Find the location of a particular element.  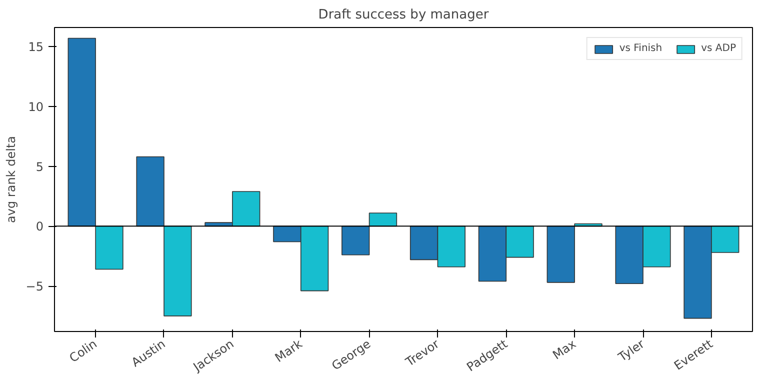

x-tick-label: Max is located at coordinates (564, 349).